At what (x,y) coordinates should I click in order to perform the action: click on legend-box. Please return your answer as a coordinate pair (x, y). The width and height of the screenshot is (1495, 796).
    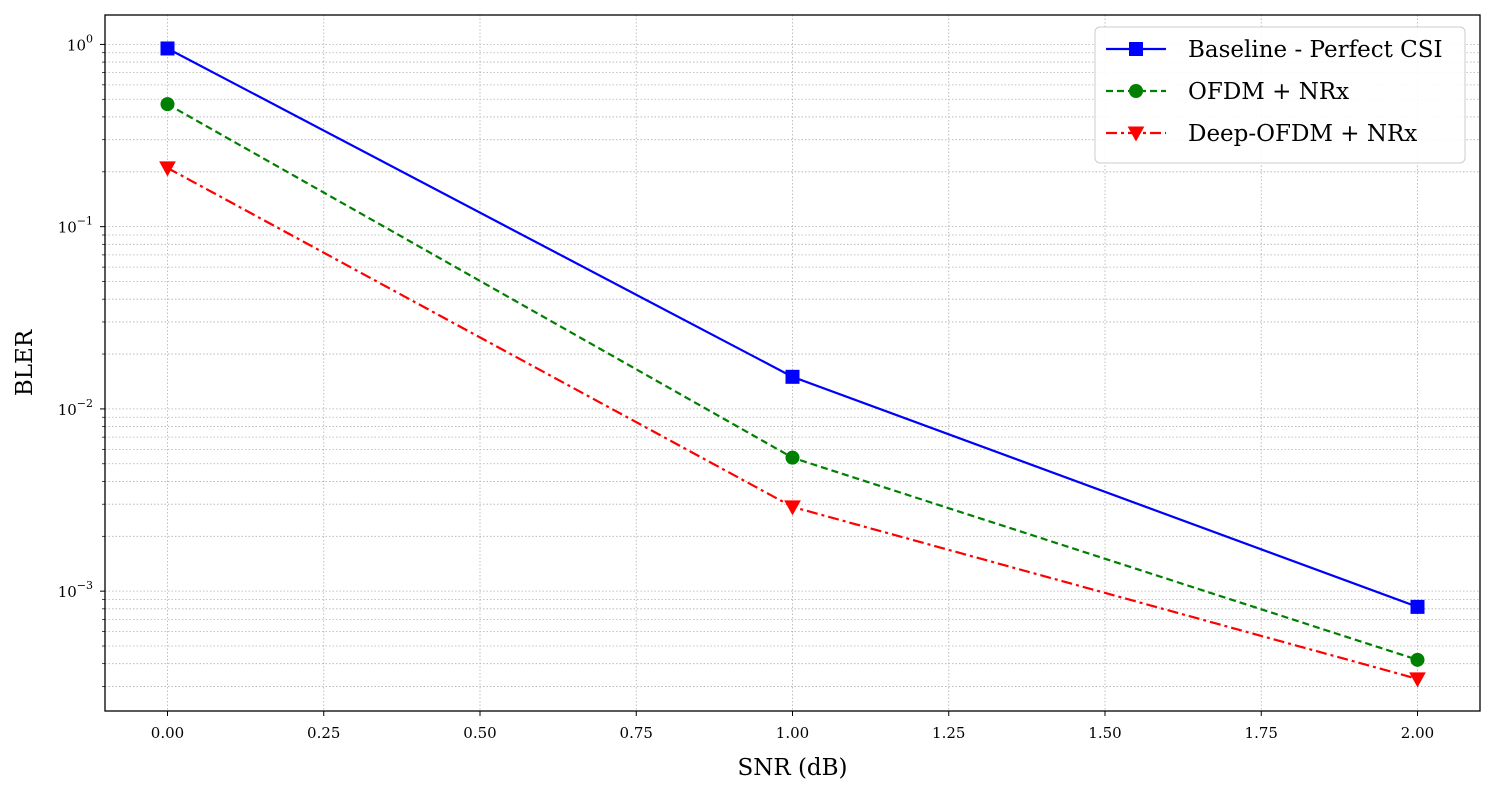
    Looking at the image, I should click on (1280, 95).